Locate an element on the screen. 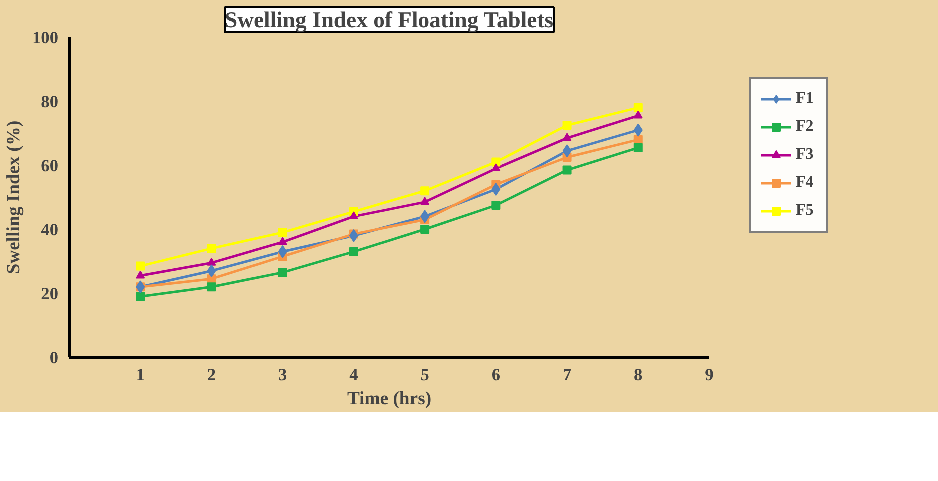 The image size is (938, 481). x-tick-label: 1 is located at coordinates (140, 375).